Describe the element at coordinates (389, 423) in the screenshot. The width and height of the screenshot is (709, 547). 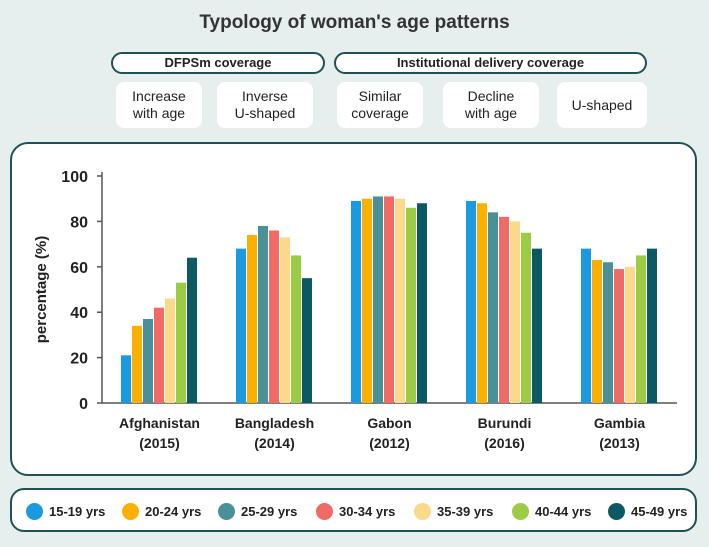
I see `x-tick-label-country: Gabon` at that location.